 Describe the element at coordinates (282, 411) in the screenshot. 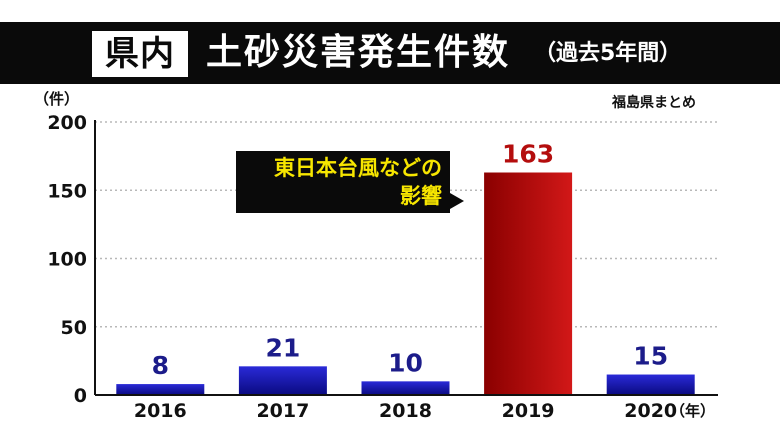

I see `x-tick-label: 2017` at that location.